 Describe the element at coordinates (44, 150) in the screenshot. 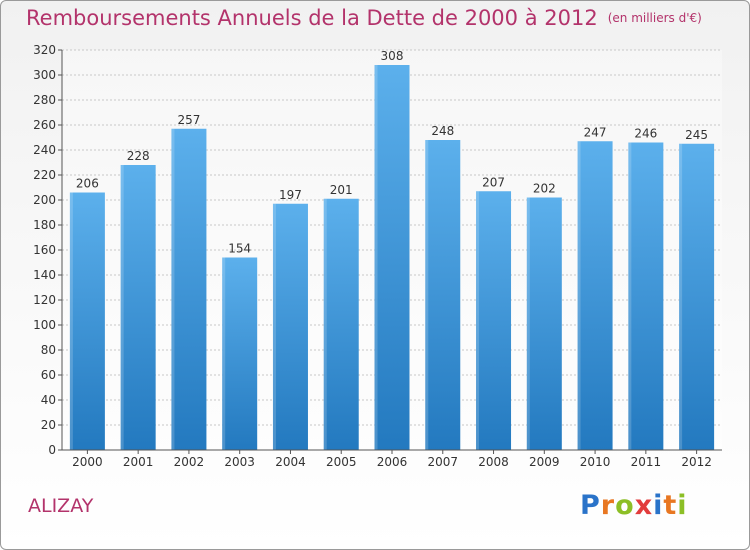

I see `y-tick-label: 240` at that location.